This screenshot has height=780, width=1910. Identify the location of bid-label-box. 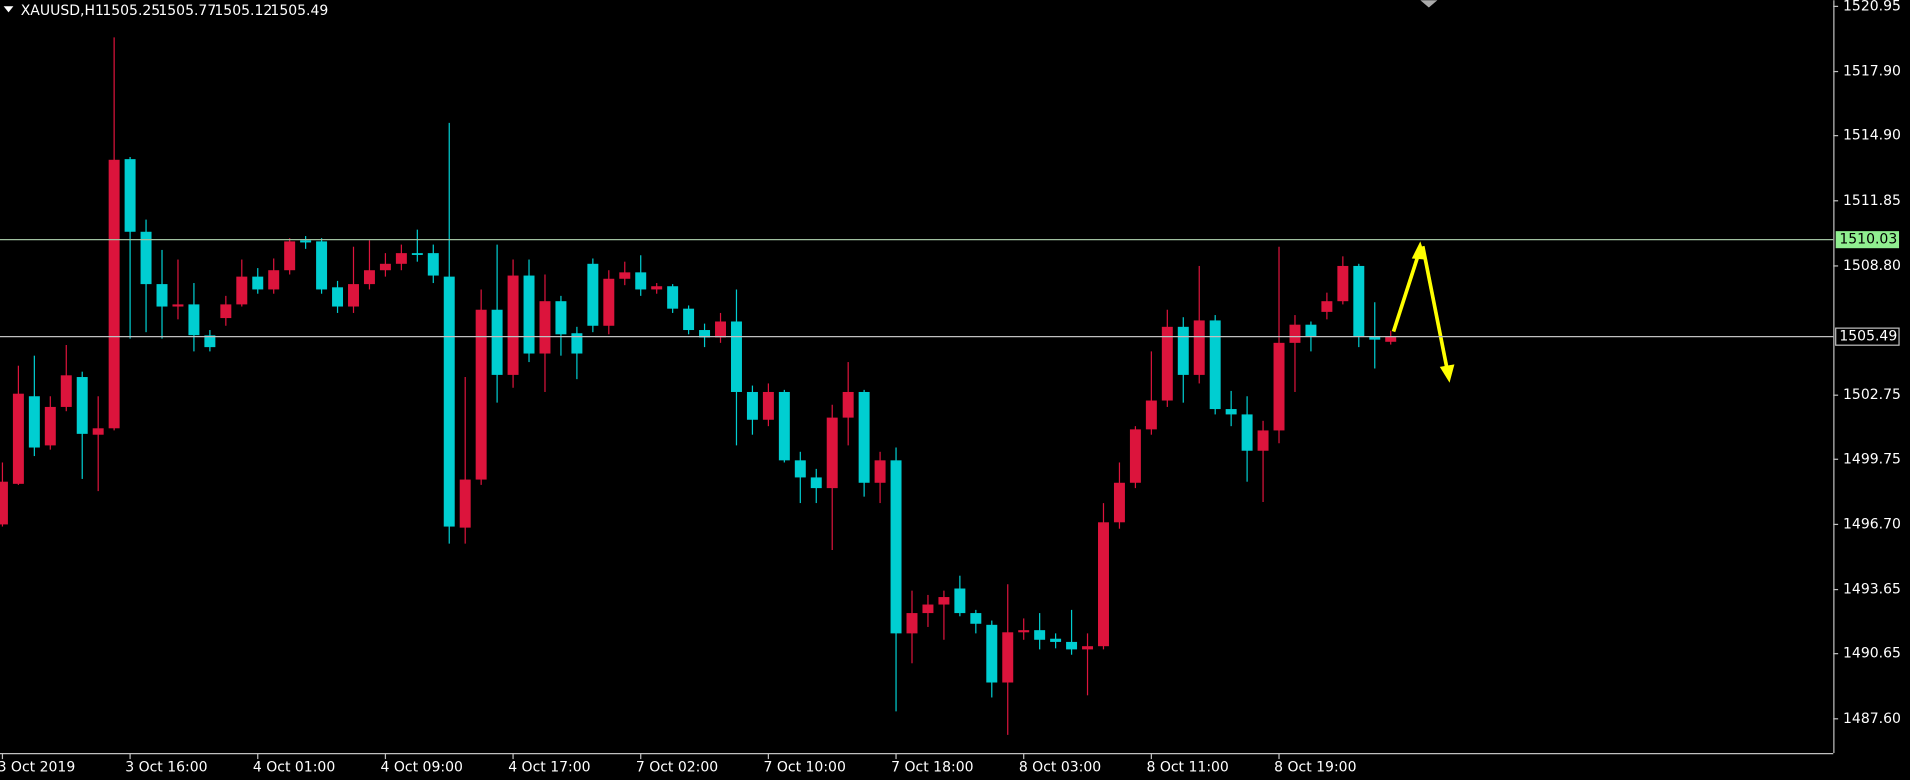
(1867, 336).